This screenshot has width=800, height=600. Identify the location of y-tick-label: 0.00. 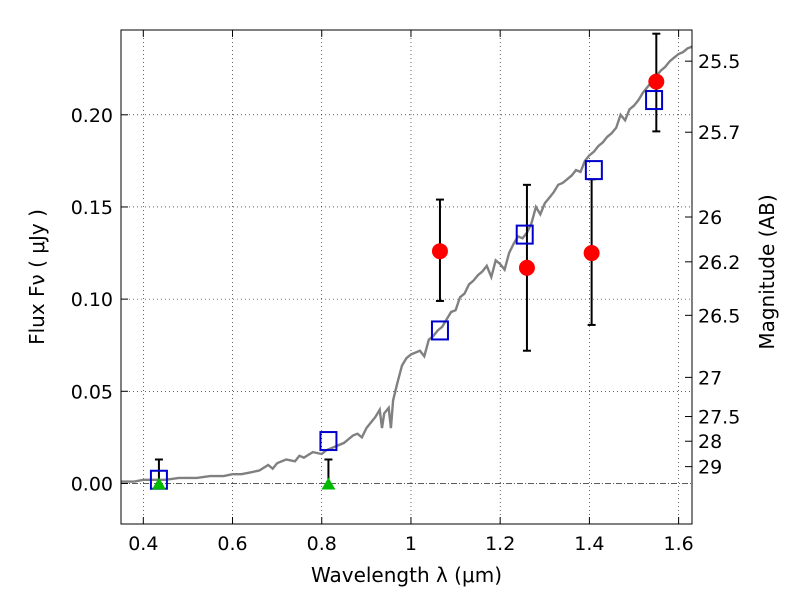
(92, 484).